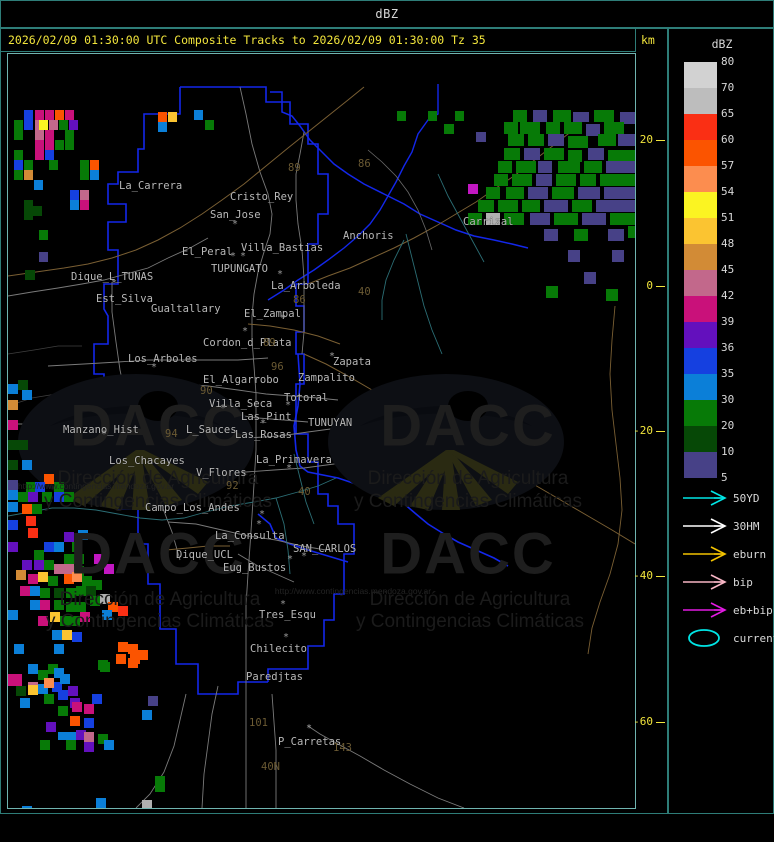 The image size is (774, 842). Describe the element at coordinates (643, 721) in the screenshot. I see `y-axis-tick-label: -60` at that location.